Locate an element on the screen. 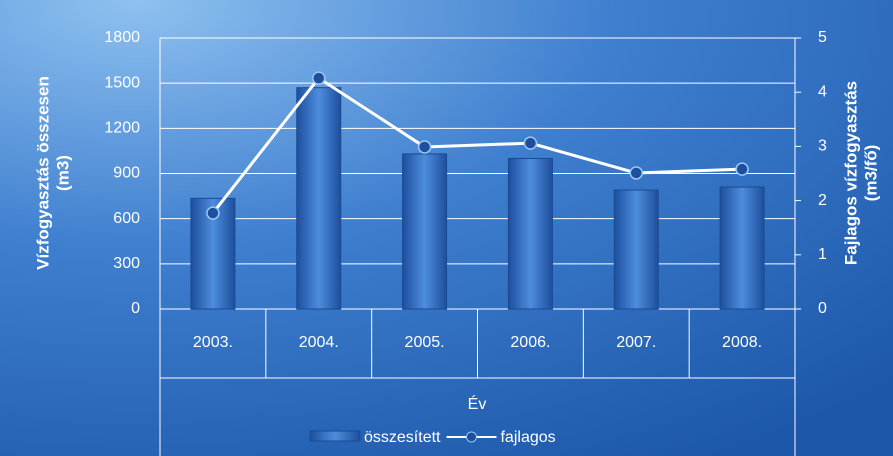 This screenshot has width=893, height=456. y-tick-label: 0 is located at coordinates (135, 308).